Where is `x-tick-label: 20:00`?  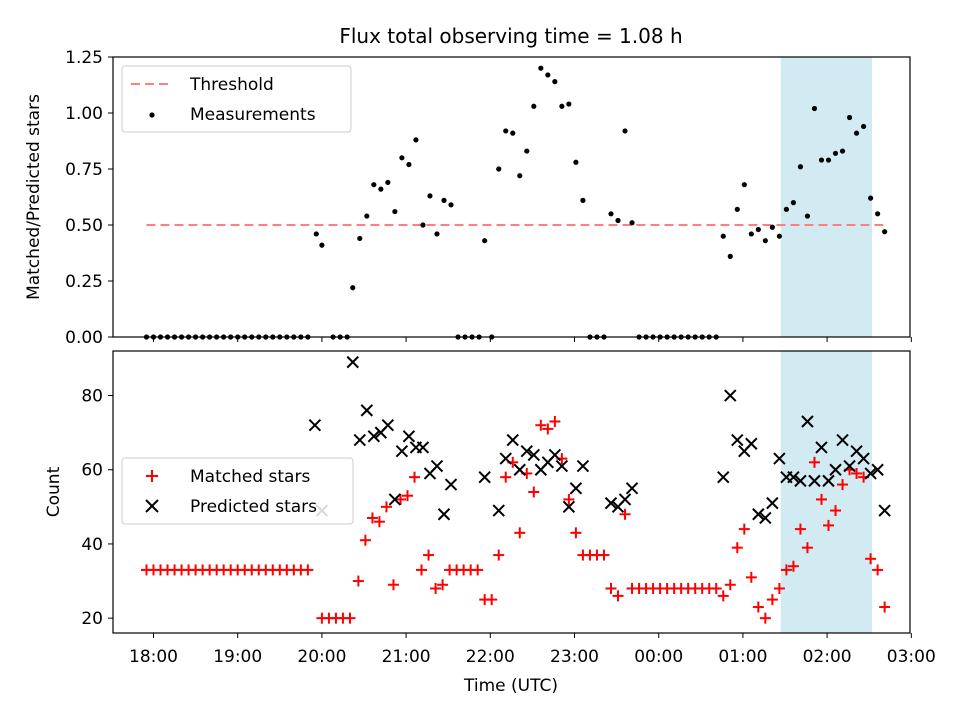
x-tick-label: 20:00 is located at coordinates (321, 657).